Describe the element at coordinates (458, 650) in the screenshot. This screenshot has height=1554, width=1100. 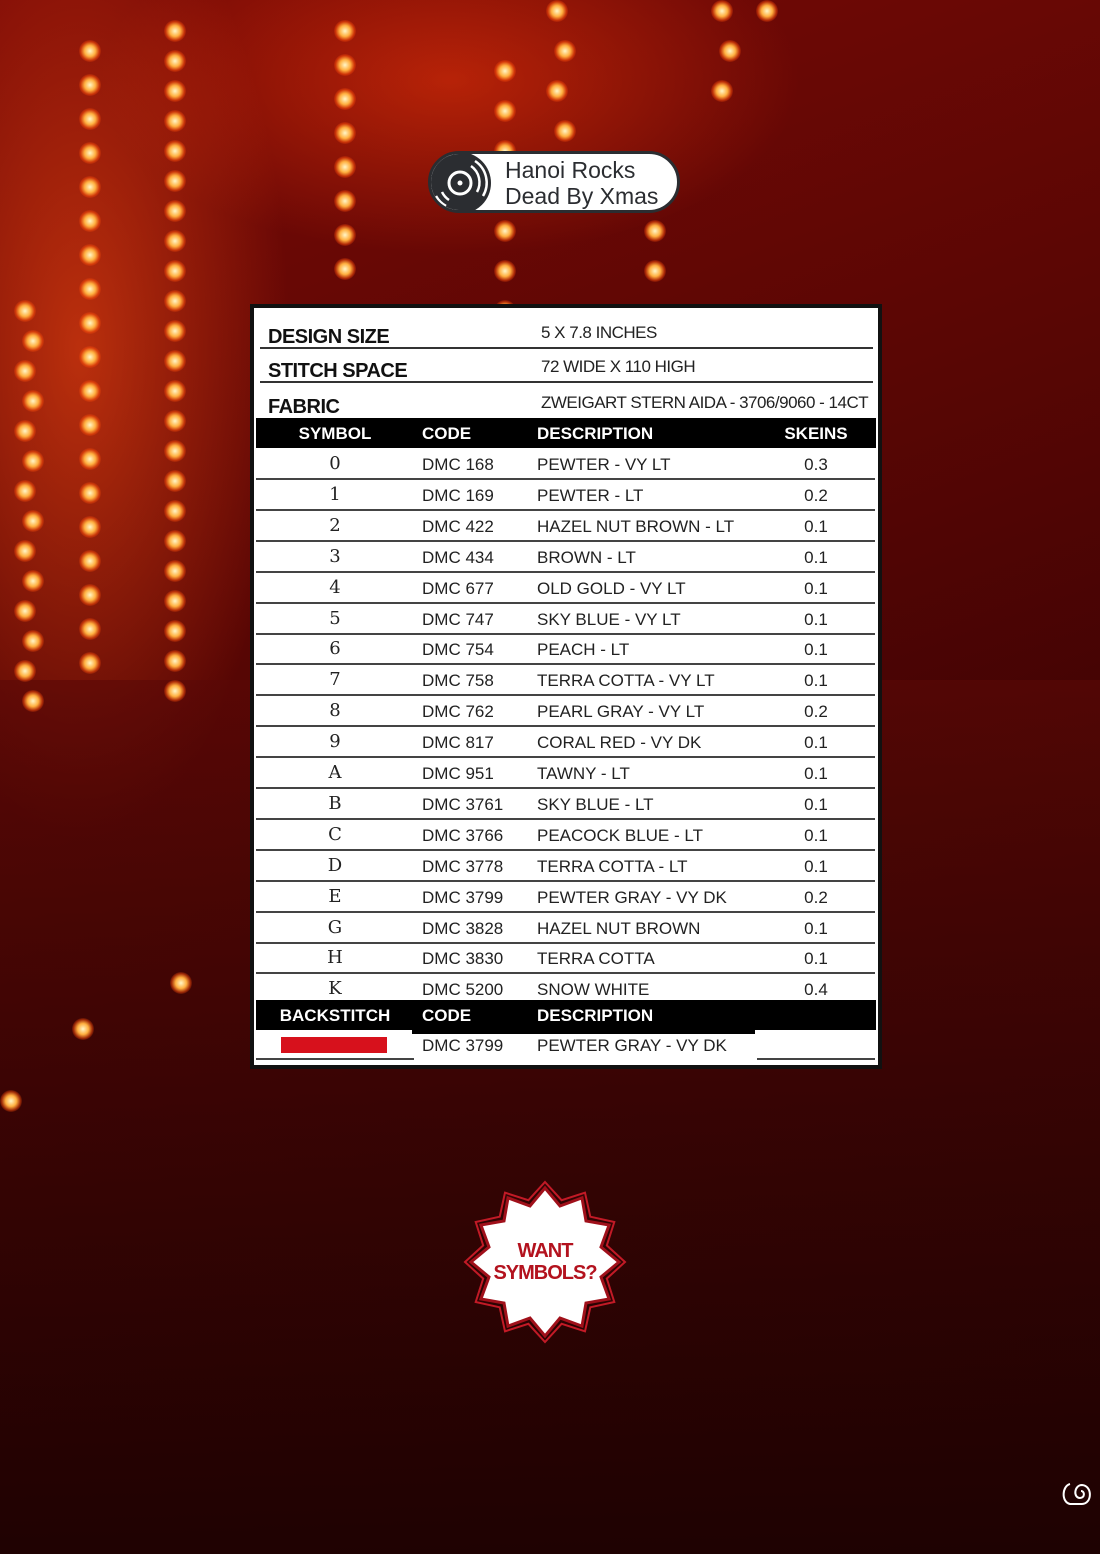
I see `cell-code: DMC 754` at that location.